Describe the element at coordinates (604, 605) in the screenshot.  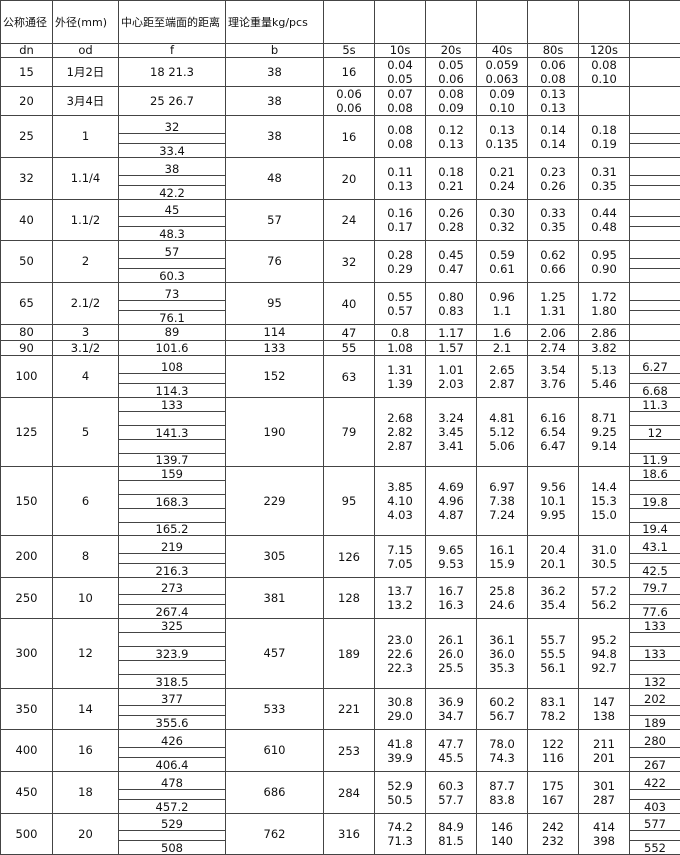
I see `weight-value: 56.2` at that location.